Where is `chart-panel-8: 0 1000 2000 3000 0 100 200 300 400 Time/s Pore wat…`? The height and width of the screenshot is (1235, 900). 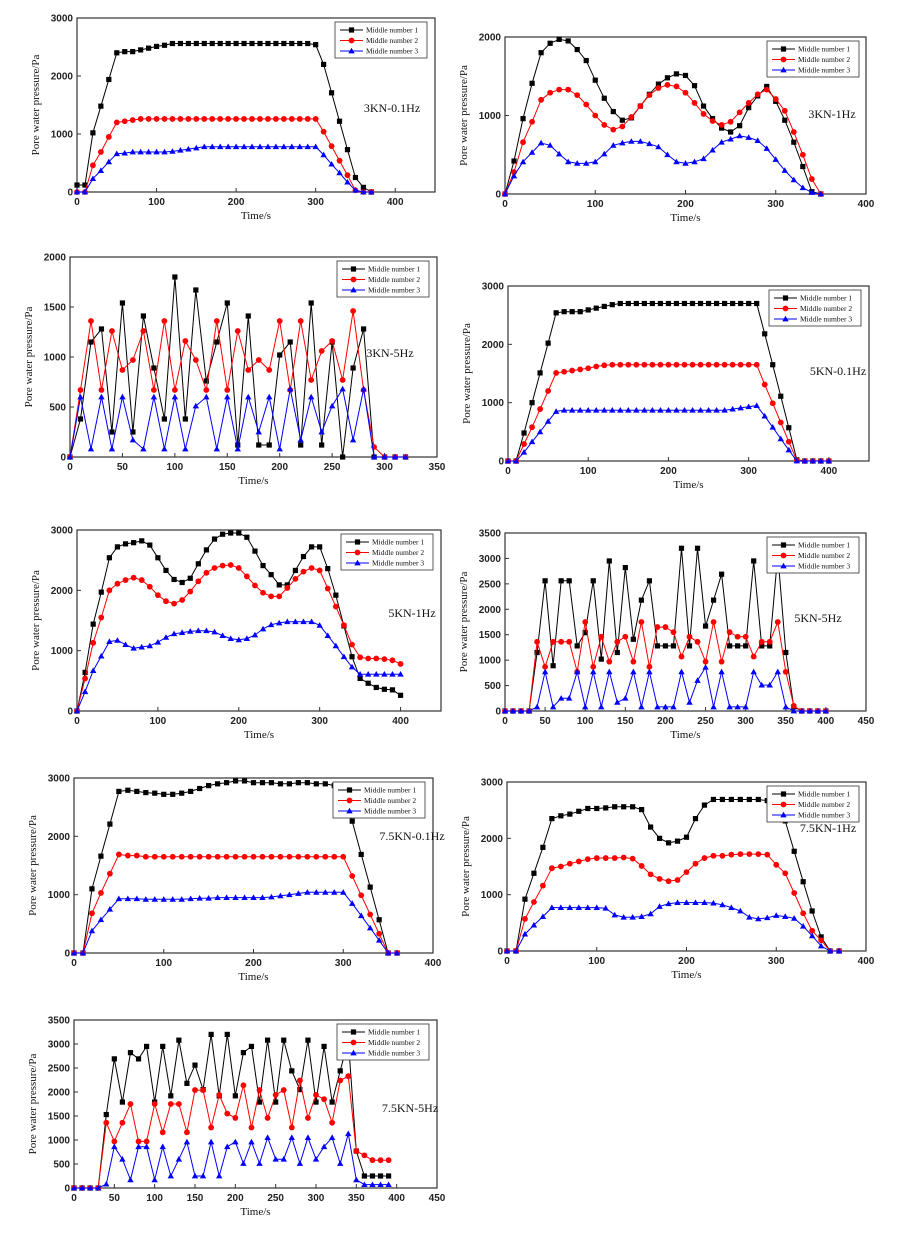 chart-panel-8: 0 1000 2000 3000 0 100 200 300 400 Time/s Pore wat… is located at coordinates (670, 872).